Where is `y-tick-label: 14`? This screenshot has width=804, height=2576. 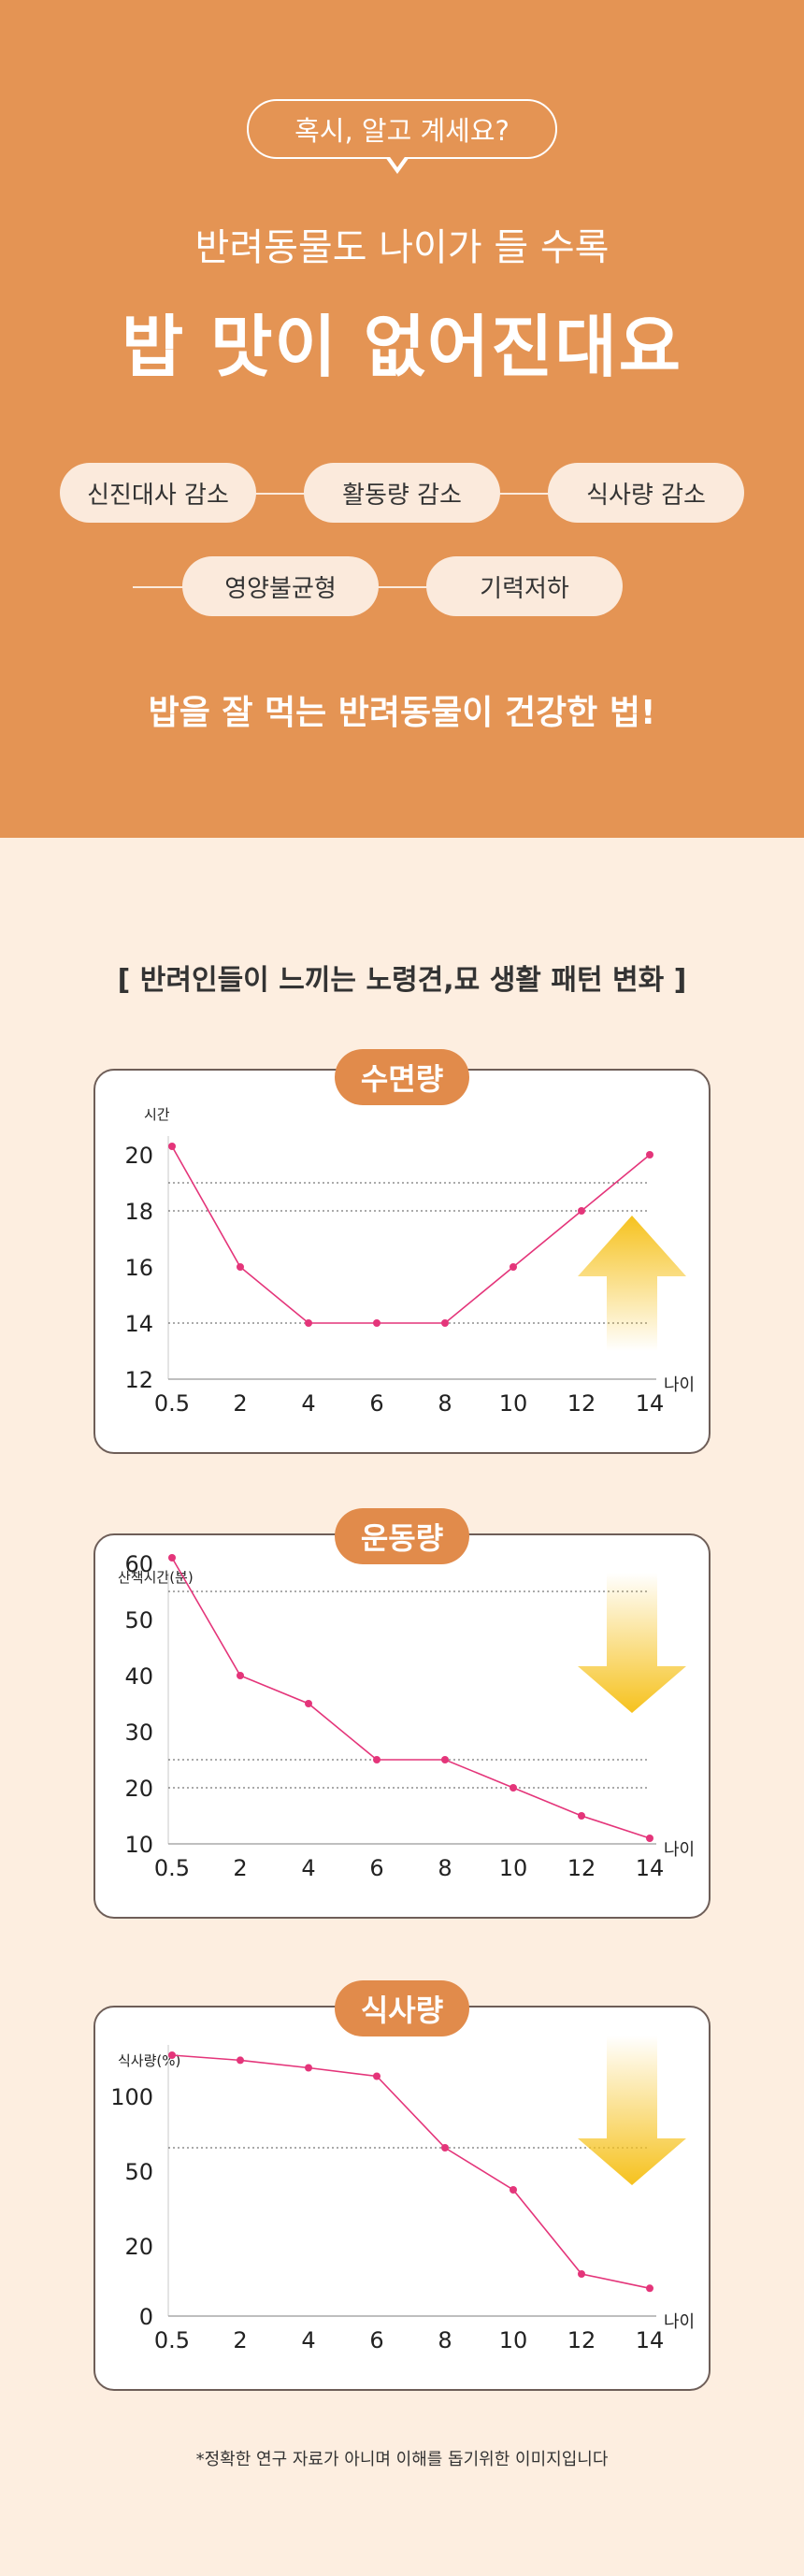 y-tick-label: 14 is located at coordinates (138, 1324).